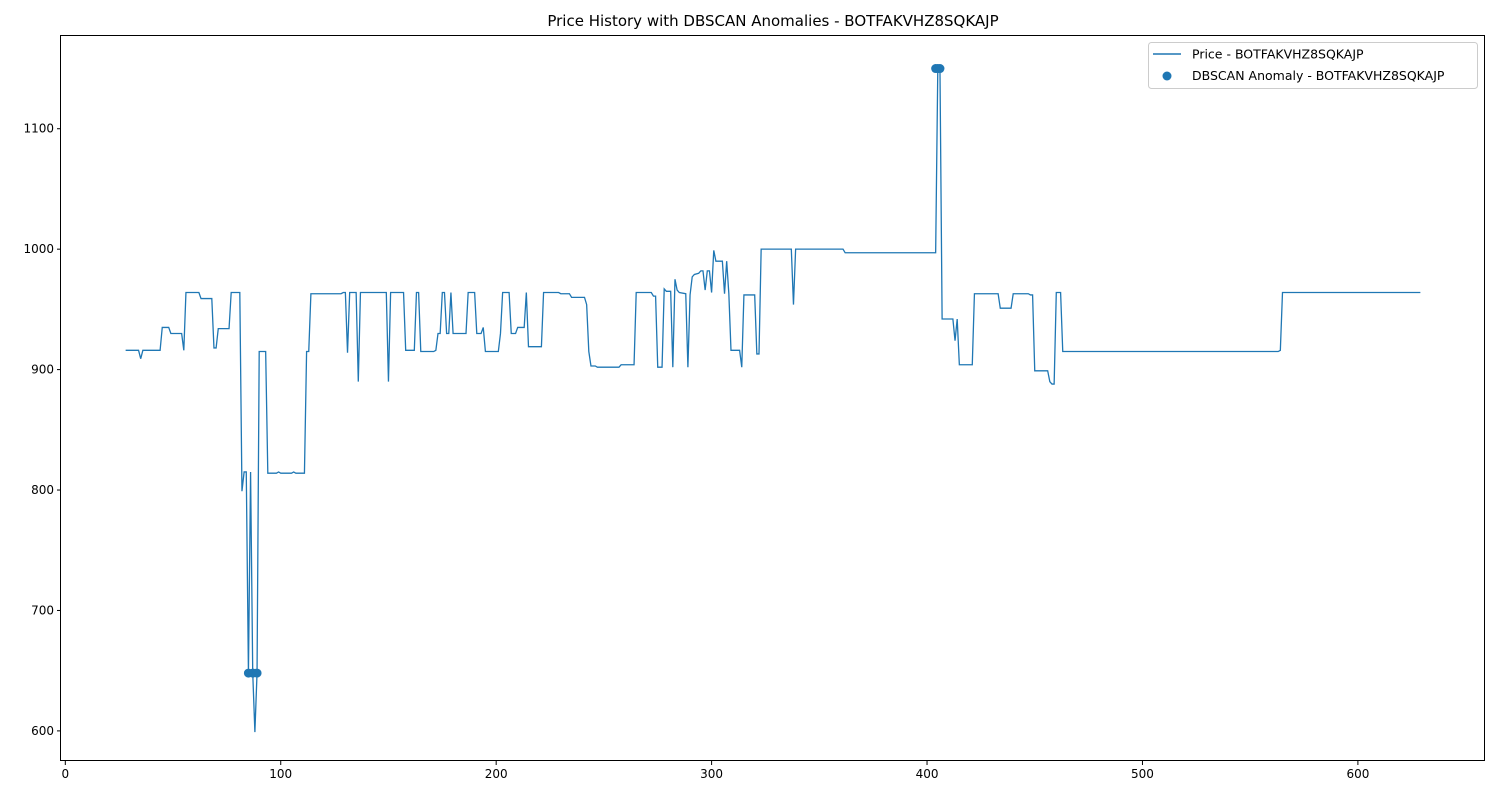 The height and width of the screenshot is (800, 1500). What do you see at coordinates (65, 774) in the screenshot?
I see `x-tick-label: 0` at bounding box center [65, 774].